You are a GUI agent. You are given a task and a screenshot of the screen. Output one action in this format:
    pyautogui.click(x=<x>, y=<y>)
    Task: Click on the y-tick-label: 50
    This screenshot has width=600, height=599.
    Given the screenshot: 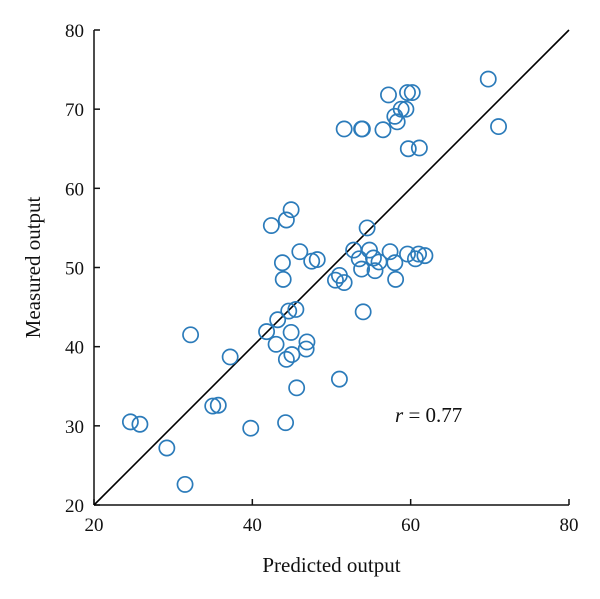 What is the action you would take?
    pyautogui.click(x=74, y=269)
    